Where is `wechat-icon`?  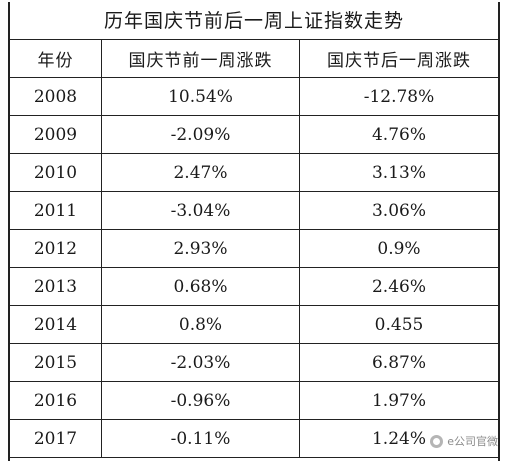 wechat-icon is located at coordinates (437, 441).